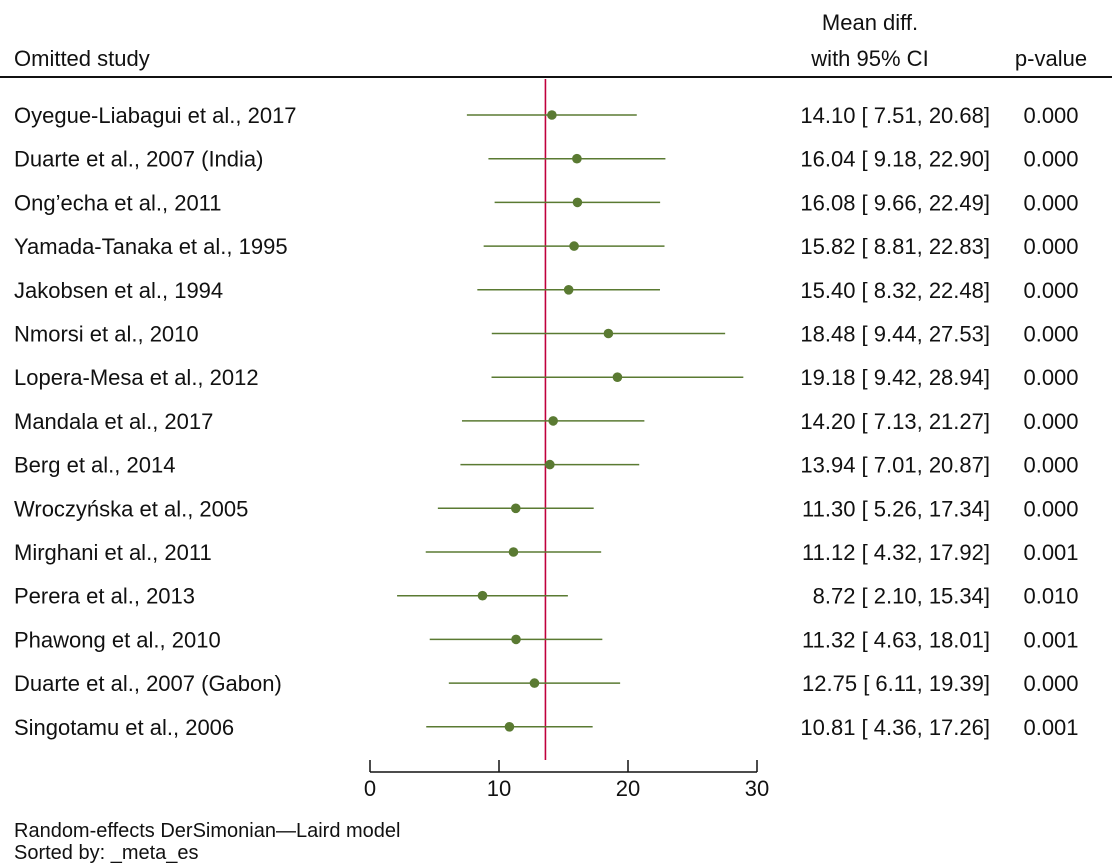  Describe the element at coordinates (138, 159) in the screenshot. I see `study-label: Duarte et al., 2007 (India)` at that location.